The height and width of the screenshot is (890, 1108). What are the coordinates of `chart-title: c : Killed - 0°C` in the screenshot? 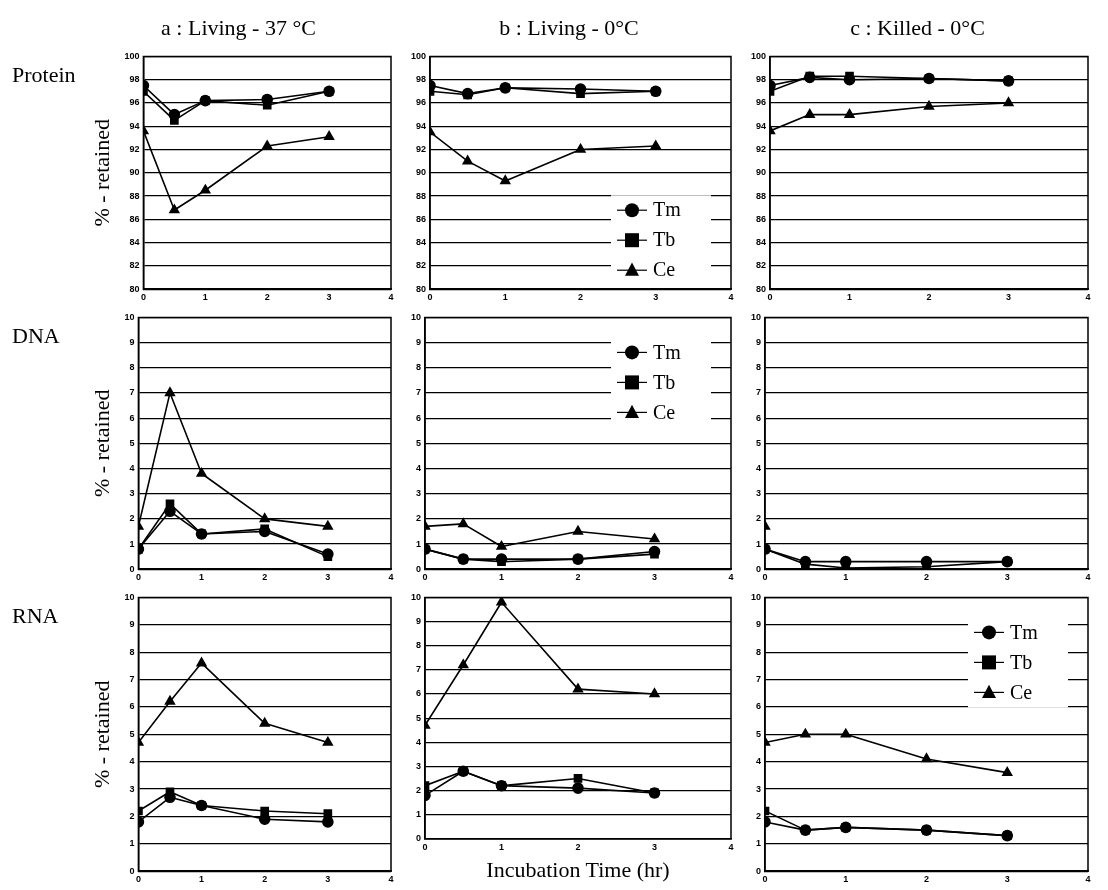 It's located at (917, 27).